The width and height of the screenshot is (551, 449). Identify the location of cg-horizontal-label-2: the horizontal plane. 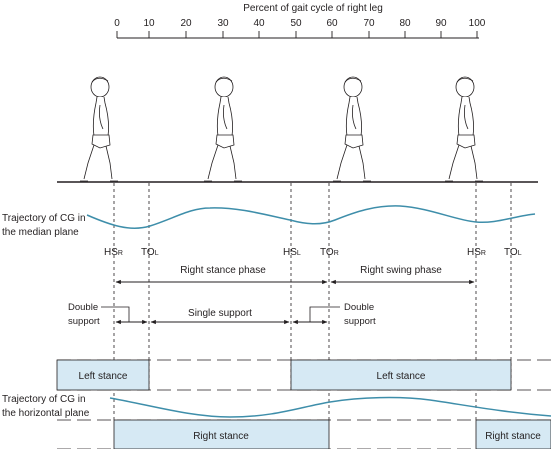
(46, 413).